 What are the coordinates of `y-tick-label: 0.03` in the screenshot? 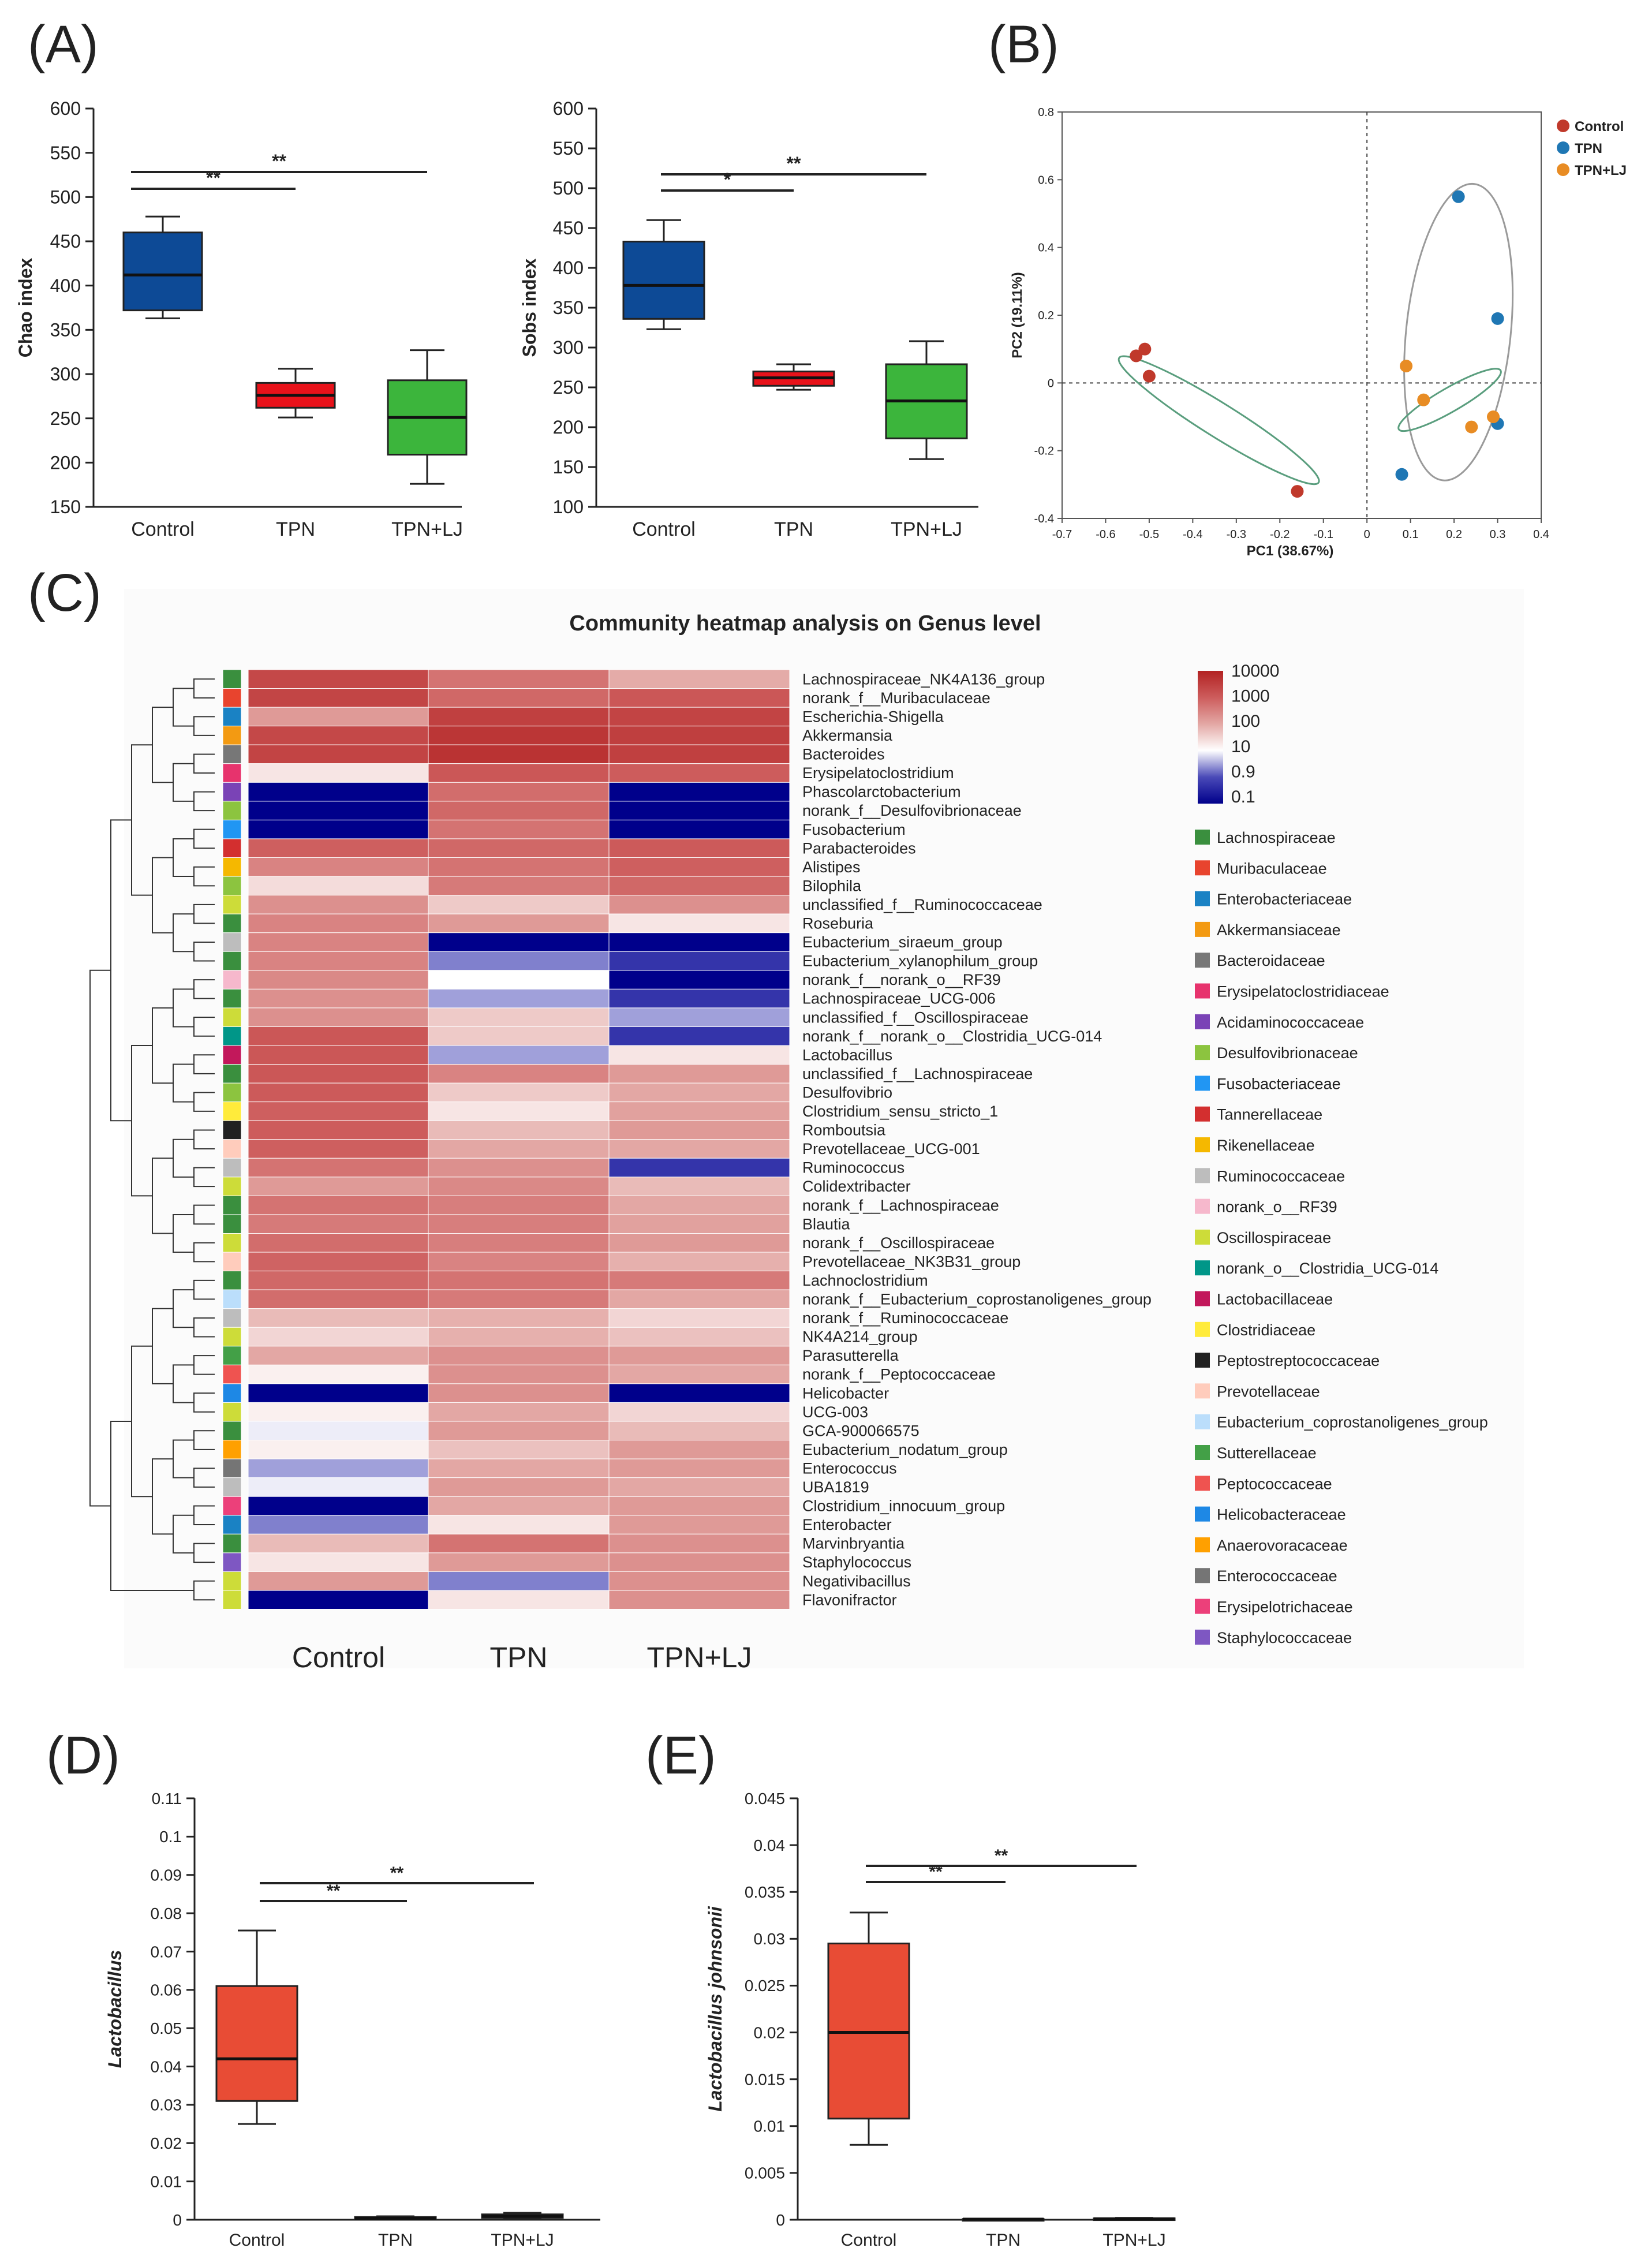 It's located at (770, 1939).